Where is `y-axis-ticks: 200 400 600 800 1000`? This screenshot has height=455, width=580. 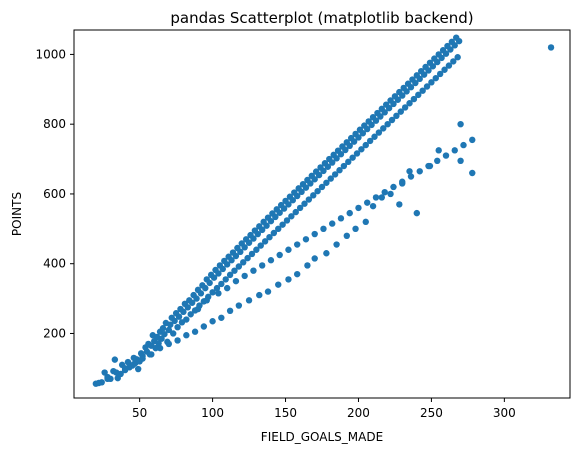 y-axis-ticks: 200 400 600 800 1000 is located at coordinates (54, 193).